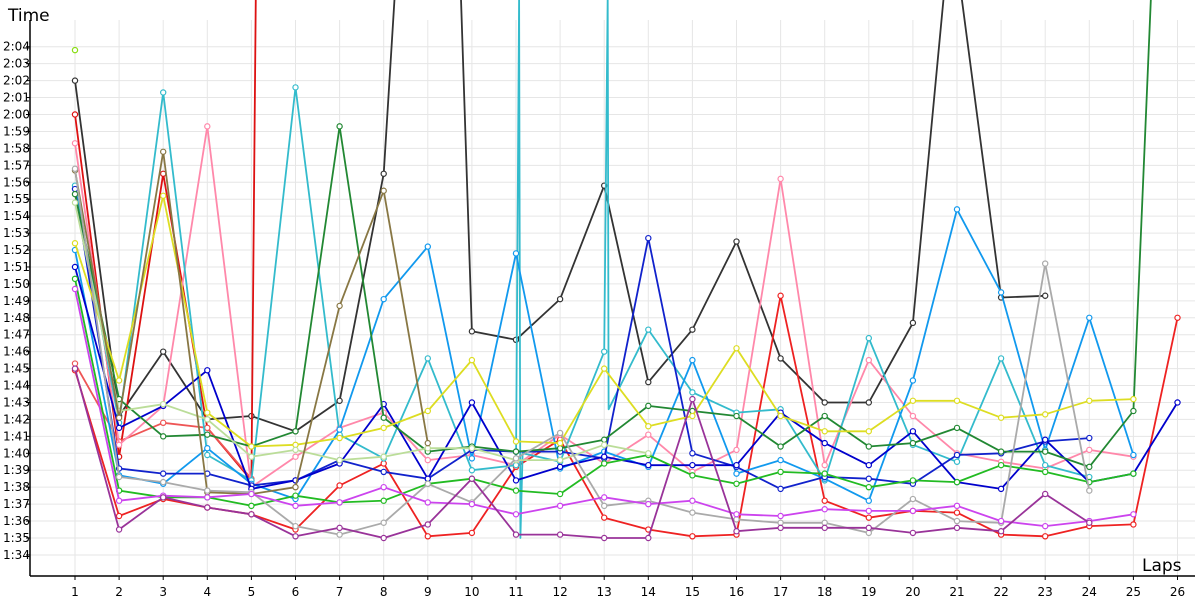 This screenshot has width=1200, height=600. Describe the element at coordinates (16, 521) in the screenshot. I see `y-tick-label: 1:36` at that location.